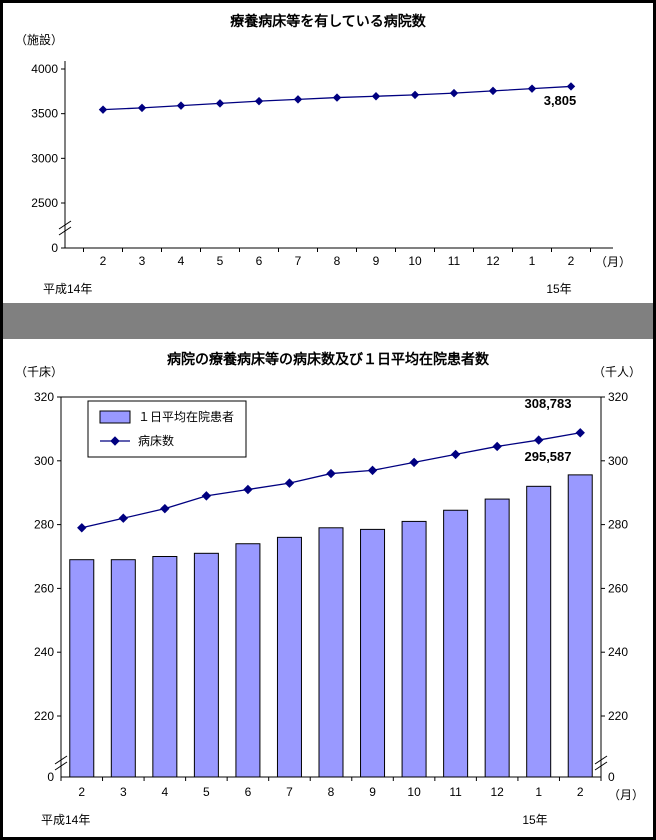 The image size is (656, 840). I want to click on chart1-title: 療養病床等を有している病院数, so click(328, 21).